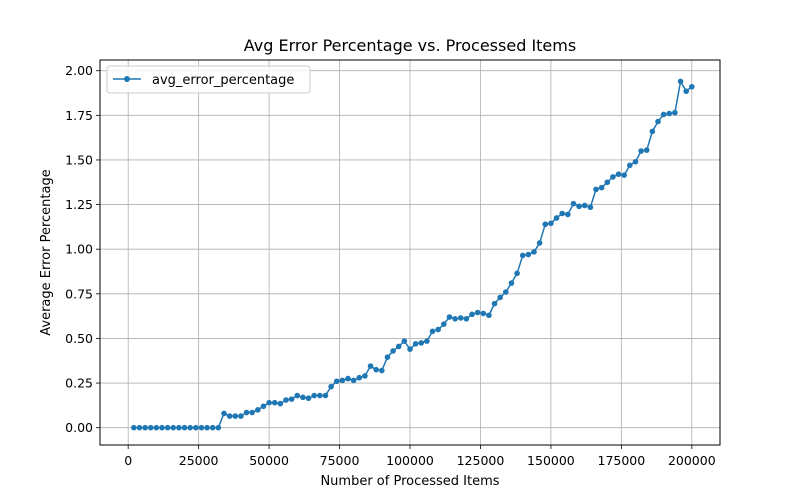 The height and width of the screenshot is (500, 800). I want to click on chart-title: Avg Error Percentage vs. Processed Items, so click(410, 45).